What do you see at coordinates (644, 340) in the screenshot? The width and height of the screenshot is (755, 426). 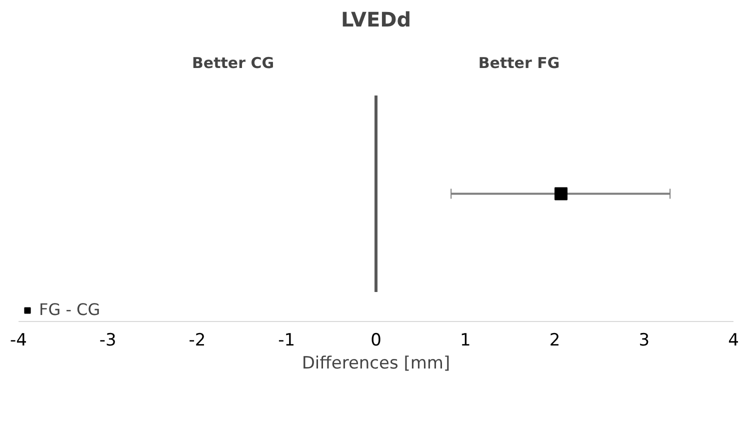 I see `x-tick-label: 3` at bounding box center [644, 340].